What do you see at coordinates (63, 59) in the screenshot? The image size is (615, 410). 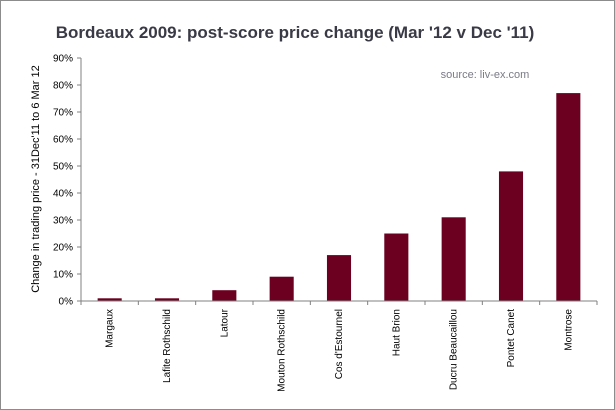 I see `y-tick-label: 90%` at bounding box center [63, 59].